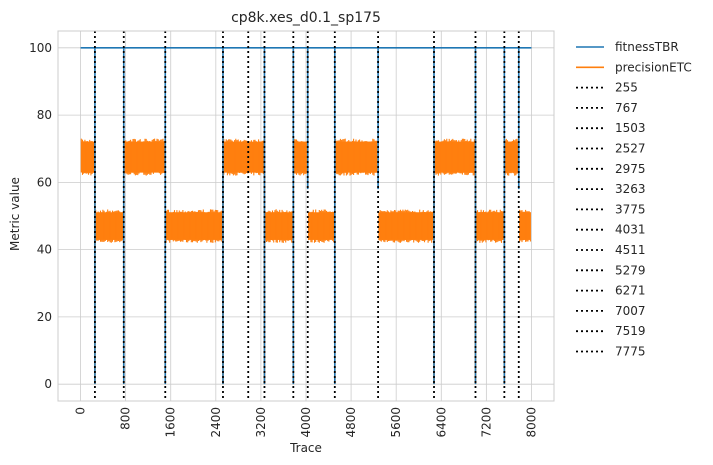 Image resolution: width=713 pixels, height=465 pixels. Describe the element at coordinates (630, 291) in the screenshot. I see `legend-label: 6271` at that location.